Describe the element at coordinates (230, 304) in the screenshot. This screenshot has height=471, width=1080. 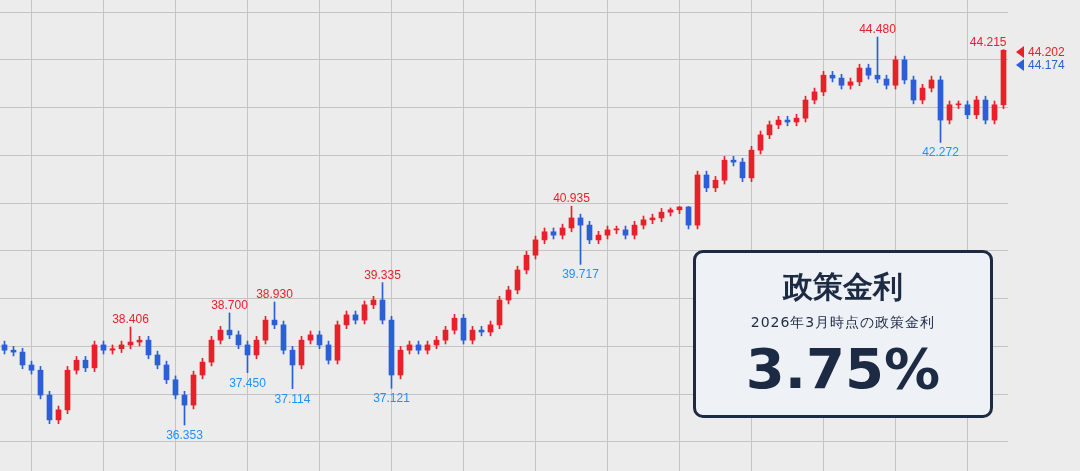
I see `annotation: 38.700` at that location.